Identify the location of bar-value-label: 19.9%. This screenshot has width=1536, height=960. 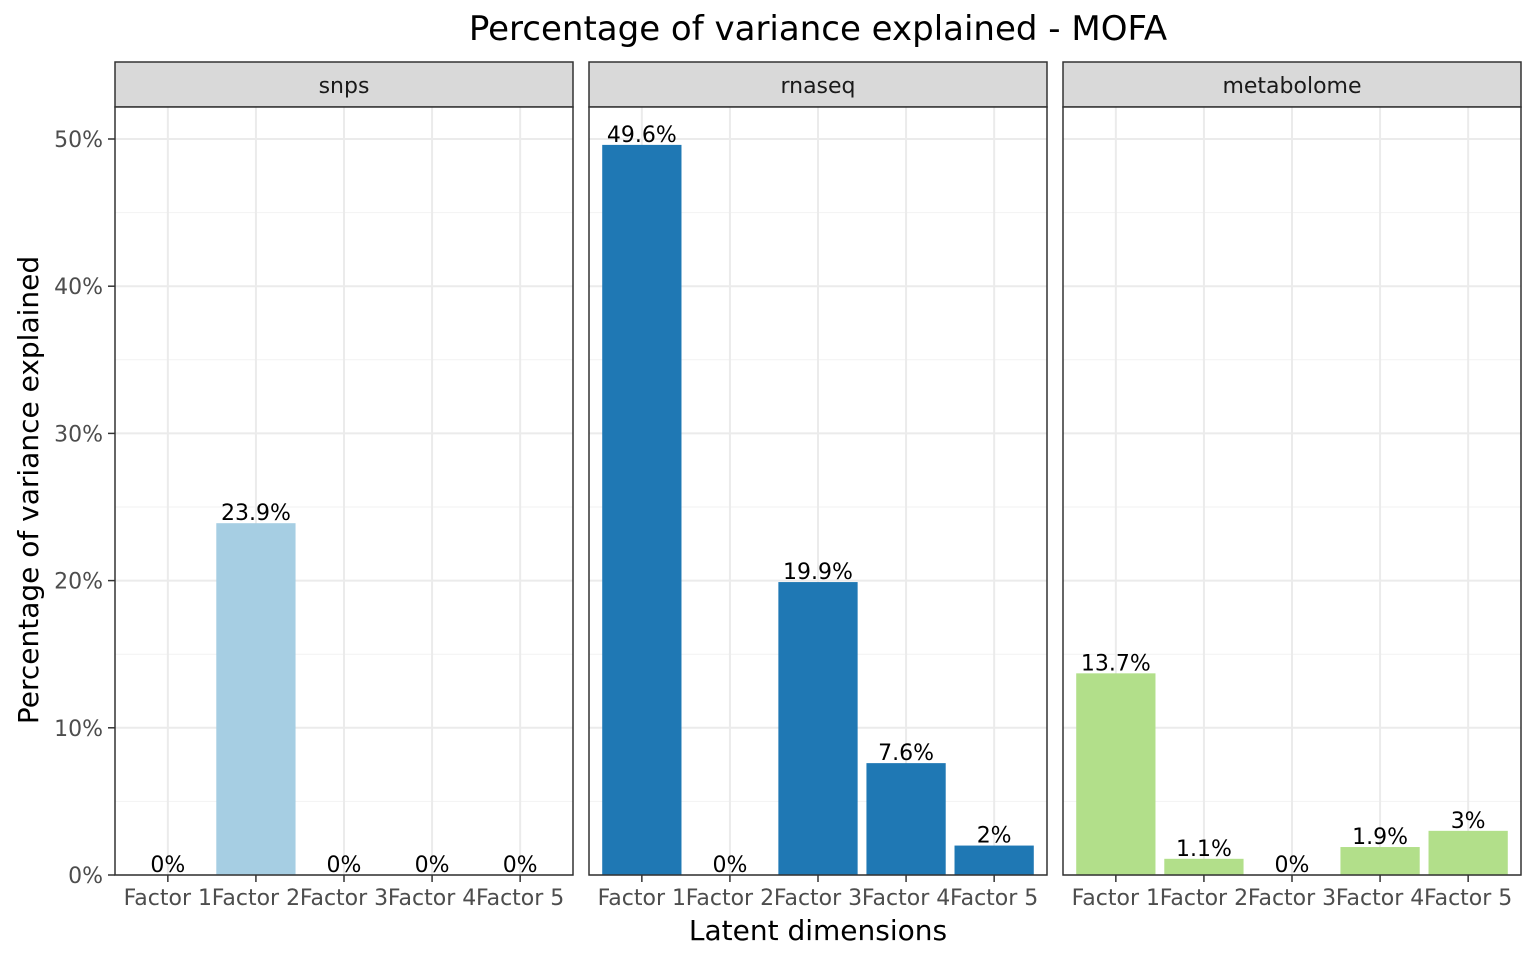
(818, 572).